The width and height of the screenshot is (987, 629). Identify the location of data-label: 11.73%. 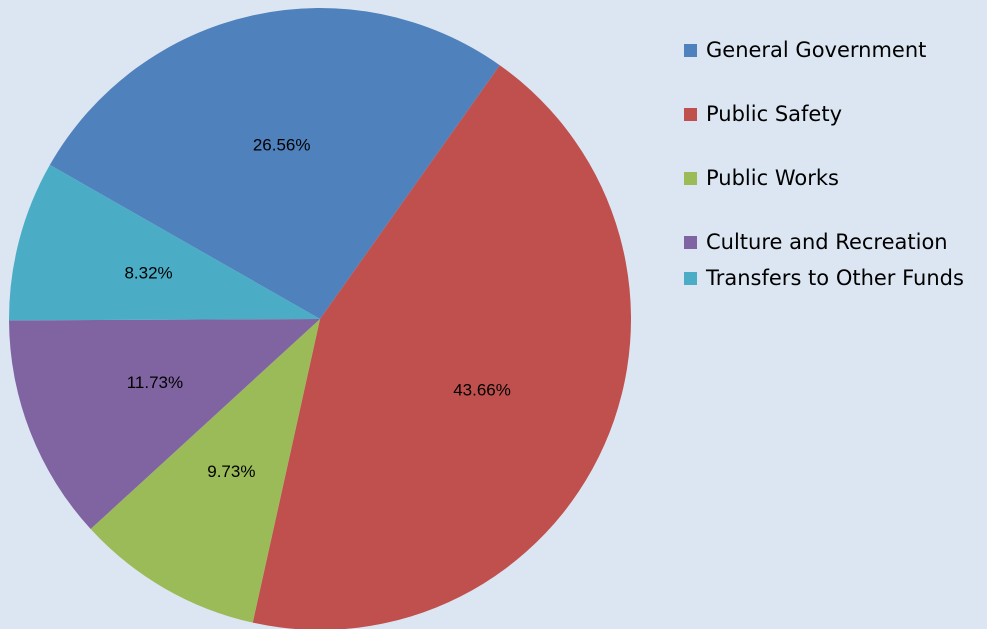
(155, 382).